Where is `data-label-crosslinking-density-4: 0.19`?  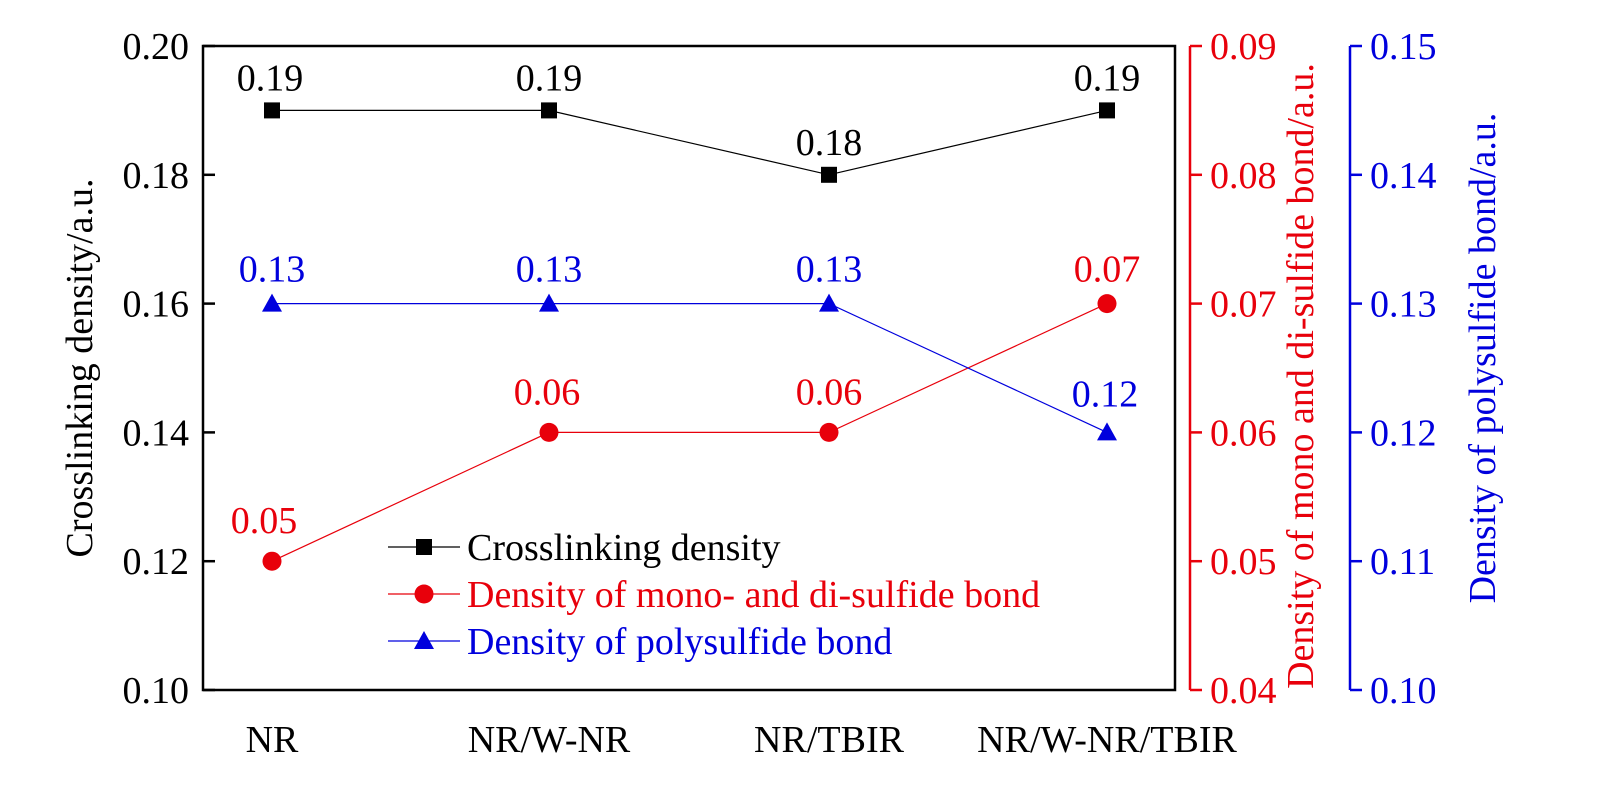 data-label-crosslinking-density-4: 0.19 is located at coordinates (1107, 78).